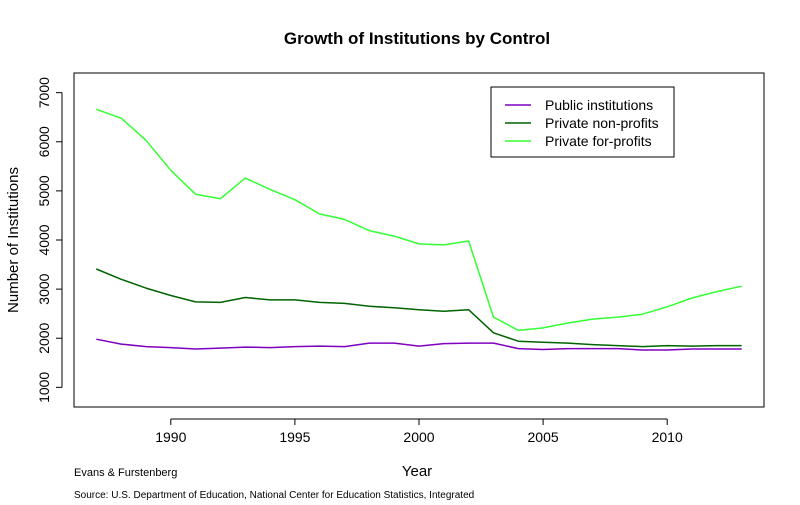 This screenshot has width=800, height=505. Describe the element at coordinates (44, 288) in the screenshot. I see `y-tick-label-3000: 3000` at that location.